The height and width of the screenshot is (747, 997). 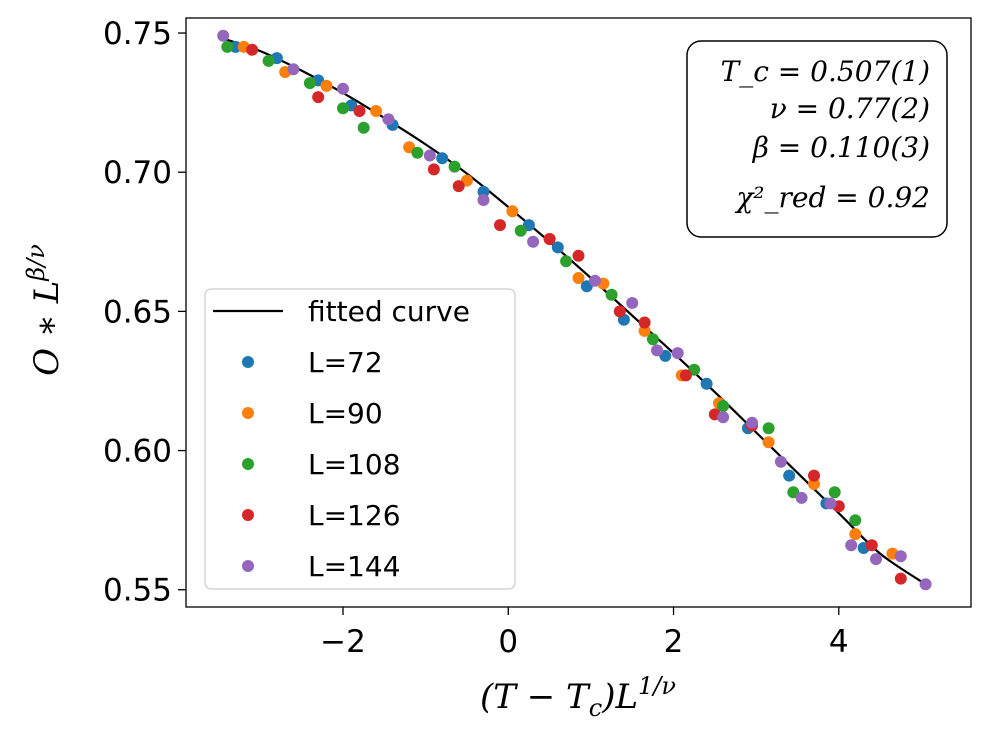 What do you see at coordinates (137, 34) in the screenshot?
I see `y-tick-label-4: 0.75` at bounding box center [137, 34].